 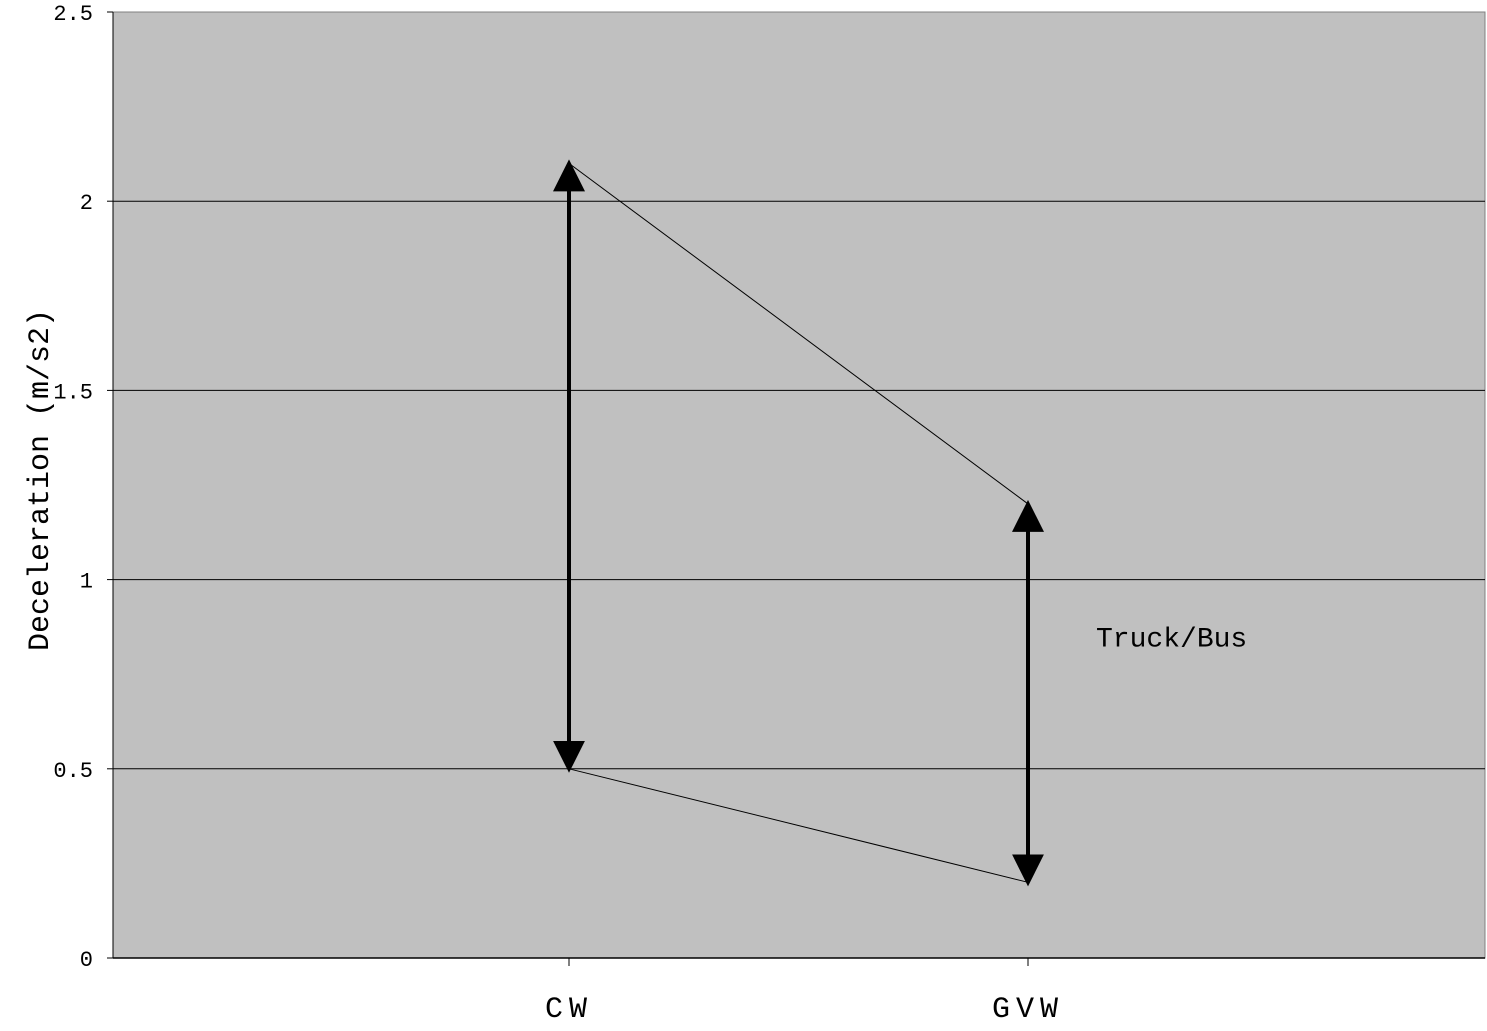 I want to click on y-tick-label: 1.5, so click(x=73, y=392).